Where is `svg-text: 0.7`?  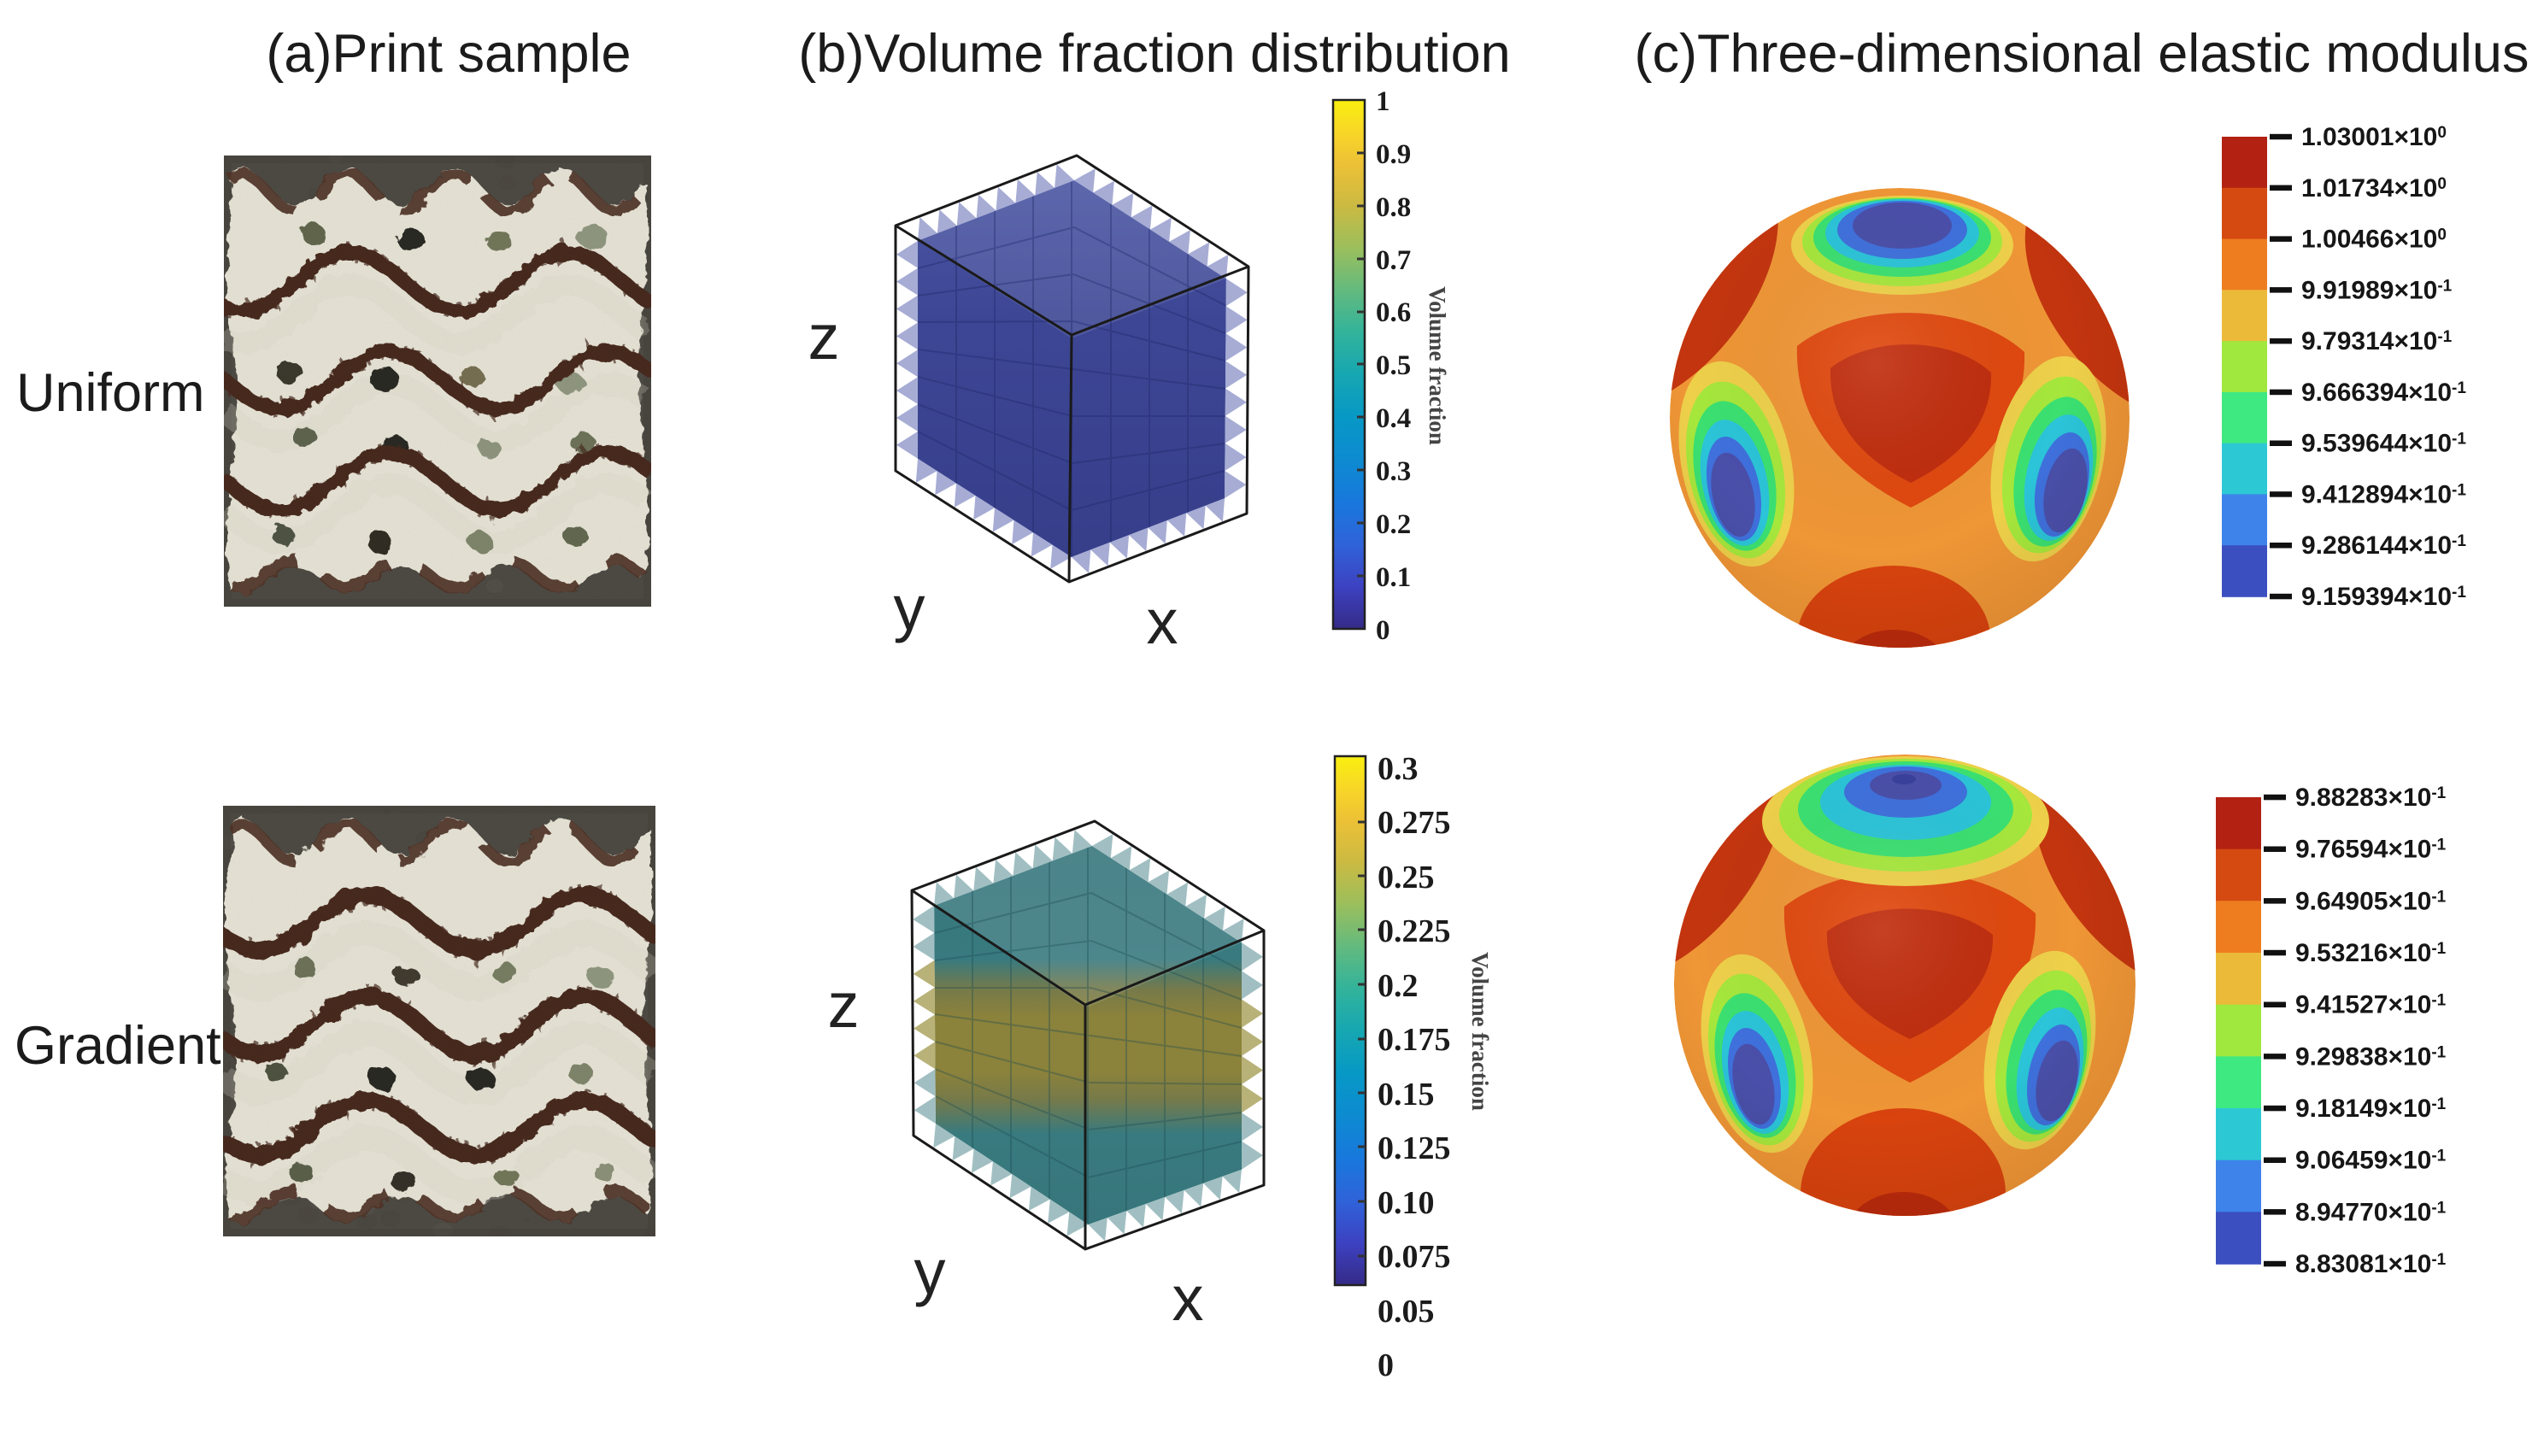
svg-text: 0.7 is located at coordinates (1393, 260).